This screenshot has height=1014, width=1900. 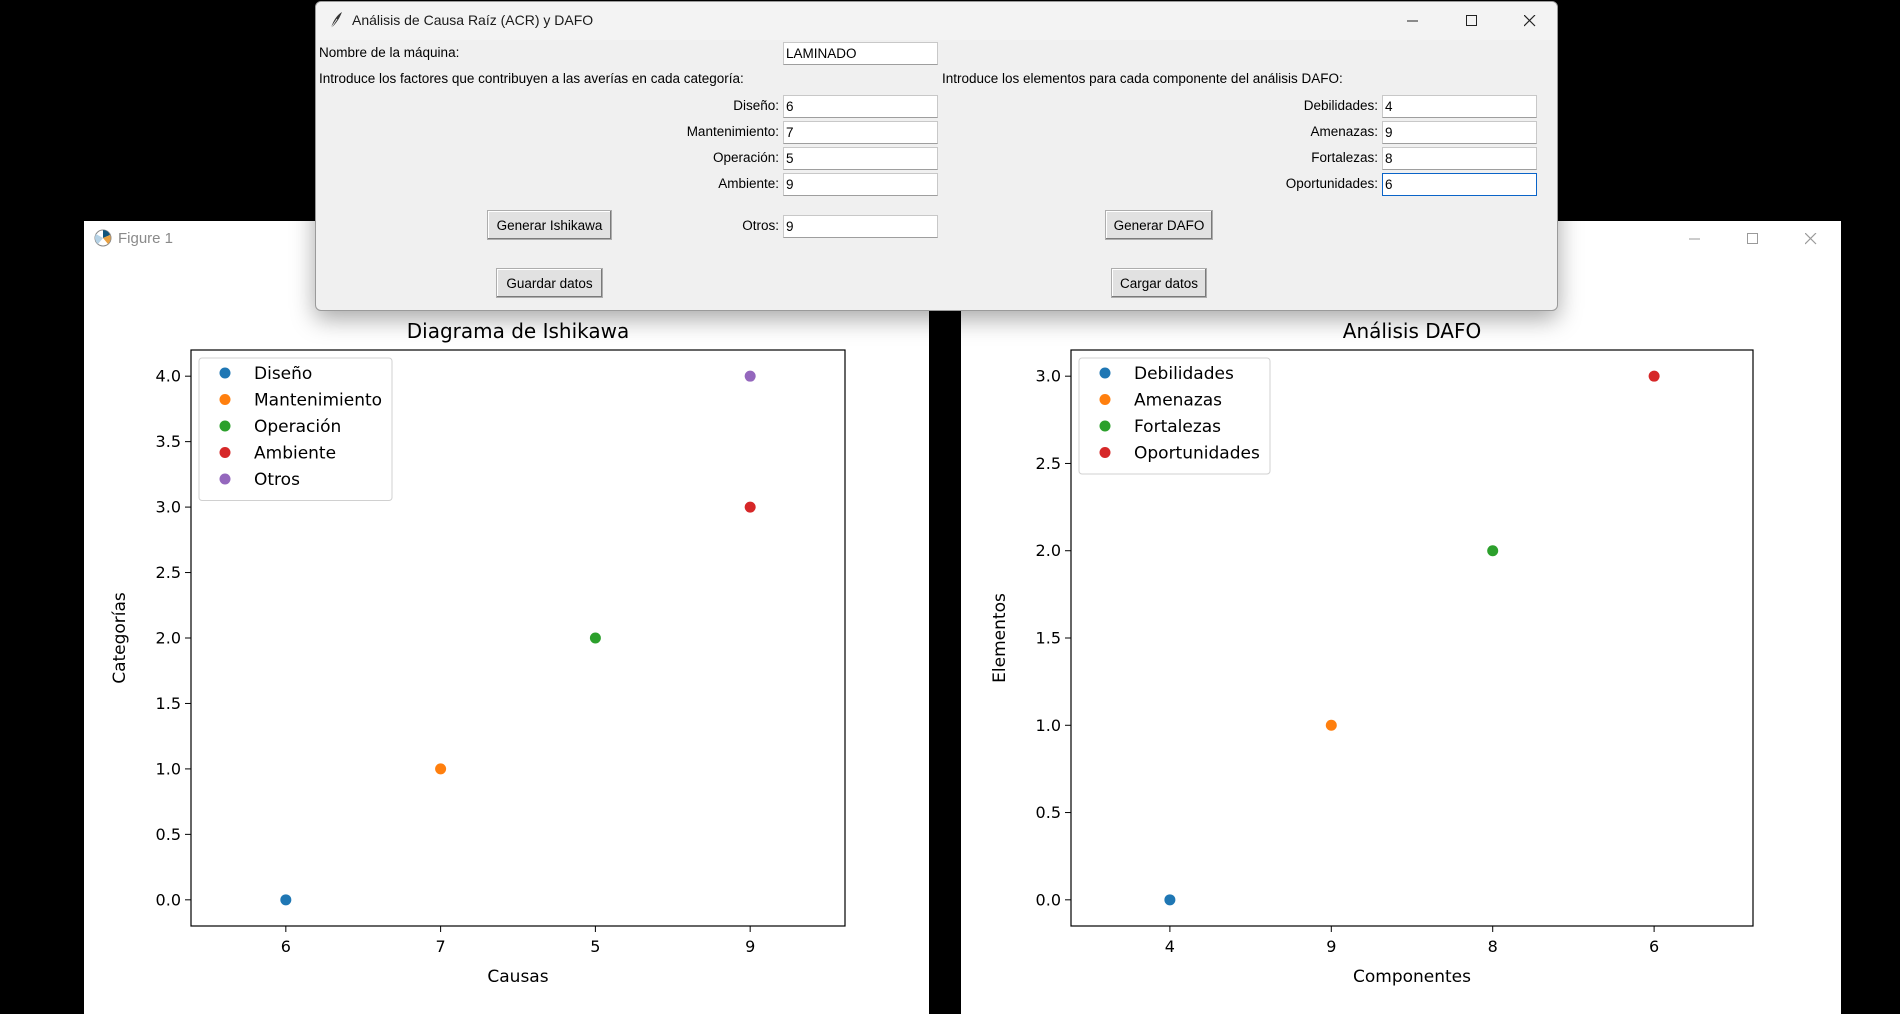 What do you see at coordinates (168, 376) in the screenshot?
I see `y-tick-label: 4.0` at bounding box center [168, 376].